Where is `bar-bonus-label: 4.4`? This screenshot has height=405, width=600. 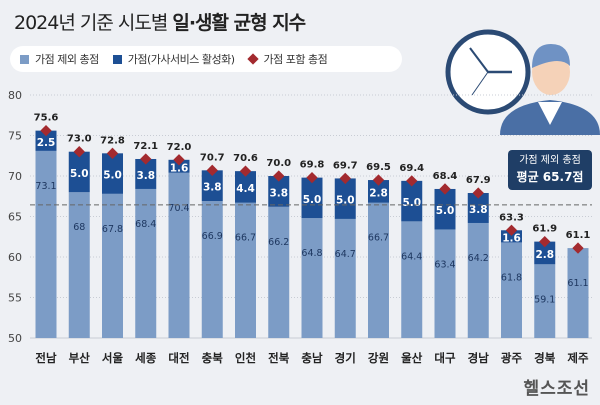 bar-bonus-label: 4.4 is located at coordinates (245, 189).